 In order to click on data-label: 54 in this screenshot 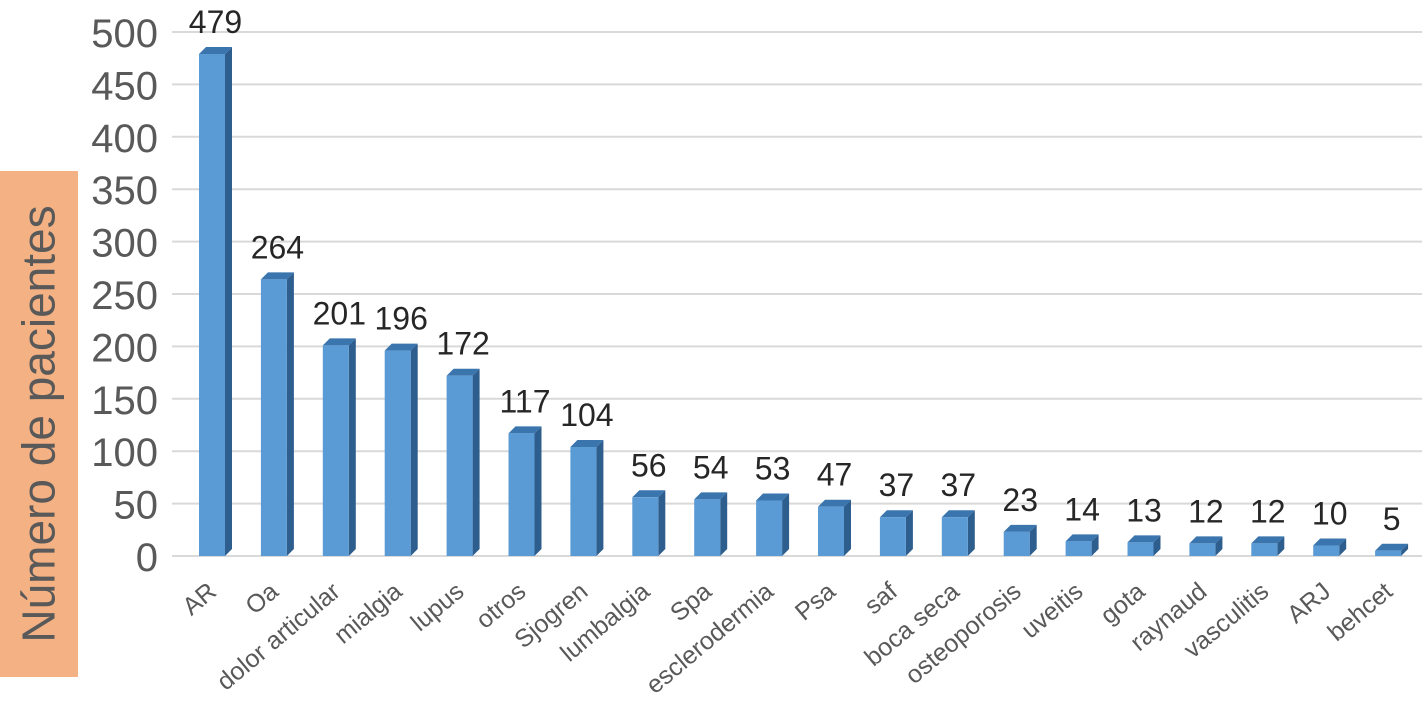, I will do `click(711, 467)`.